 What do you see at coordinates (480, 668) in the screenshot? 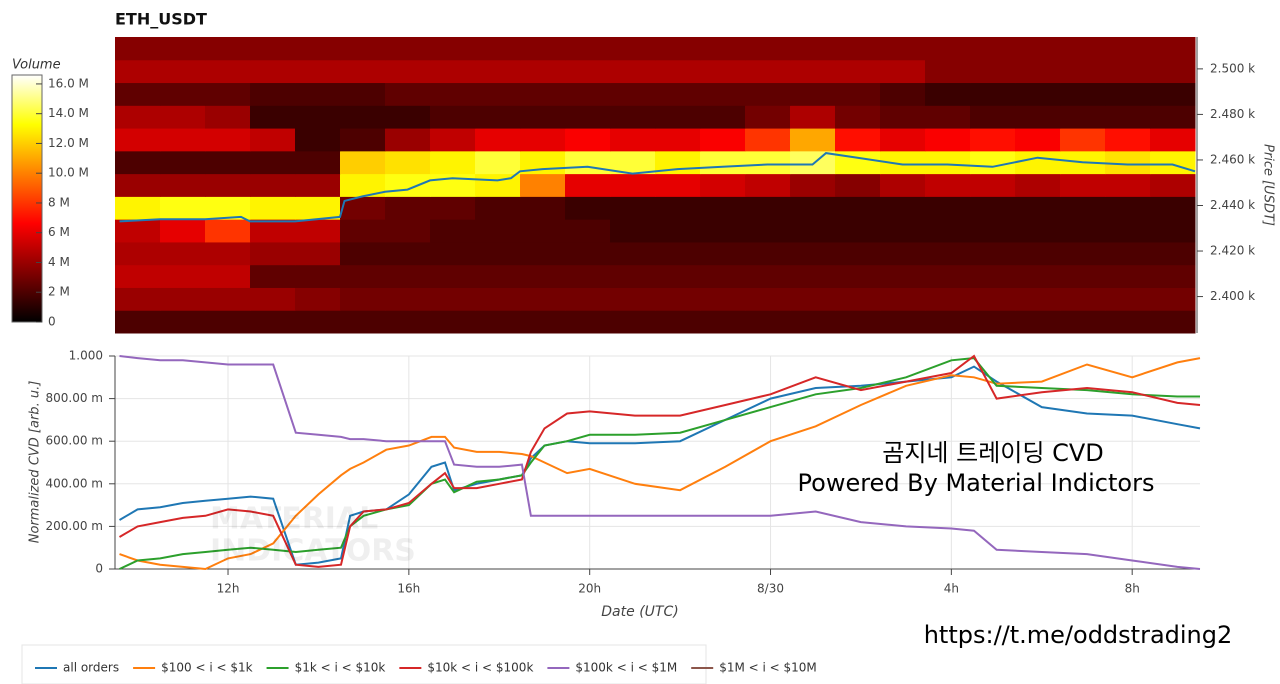
I see `legend-label: $10k < i < $100k` at bounding box center [480, 668].